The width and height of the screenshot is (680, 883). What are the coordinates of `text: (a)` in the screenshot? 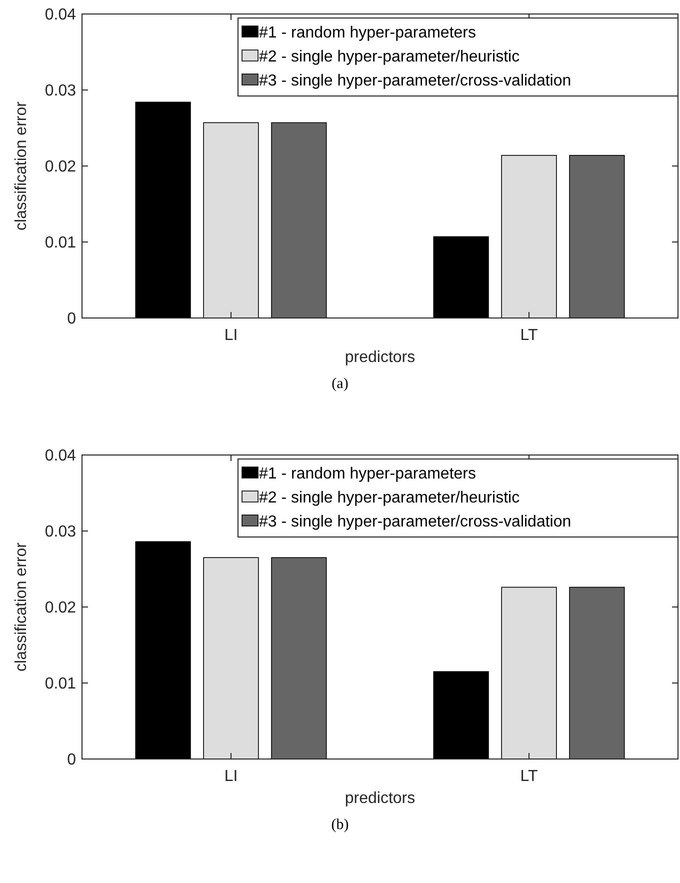 It's located at (340, 384).